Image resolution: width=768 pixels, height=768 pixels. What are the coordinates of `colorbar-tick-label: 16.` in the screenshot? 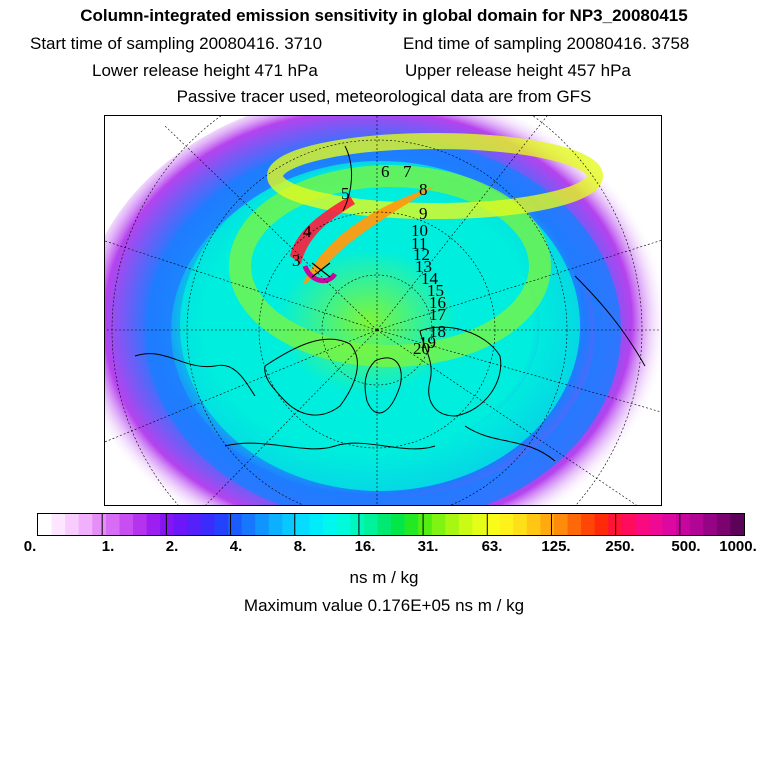 It's located at (365, 546).